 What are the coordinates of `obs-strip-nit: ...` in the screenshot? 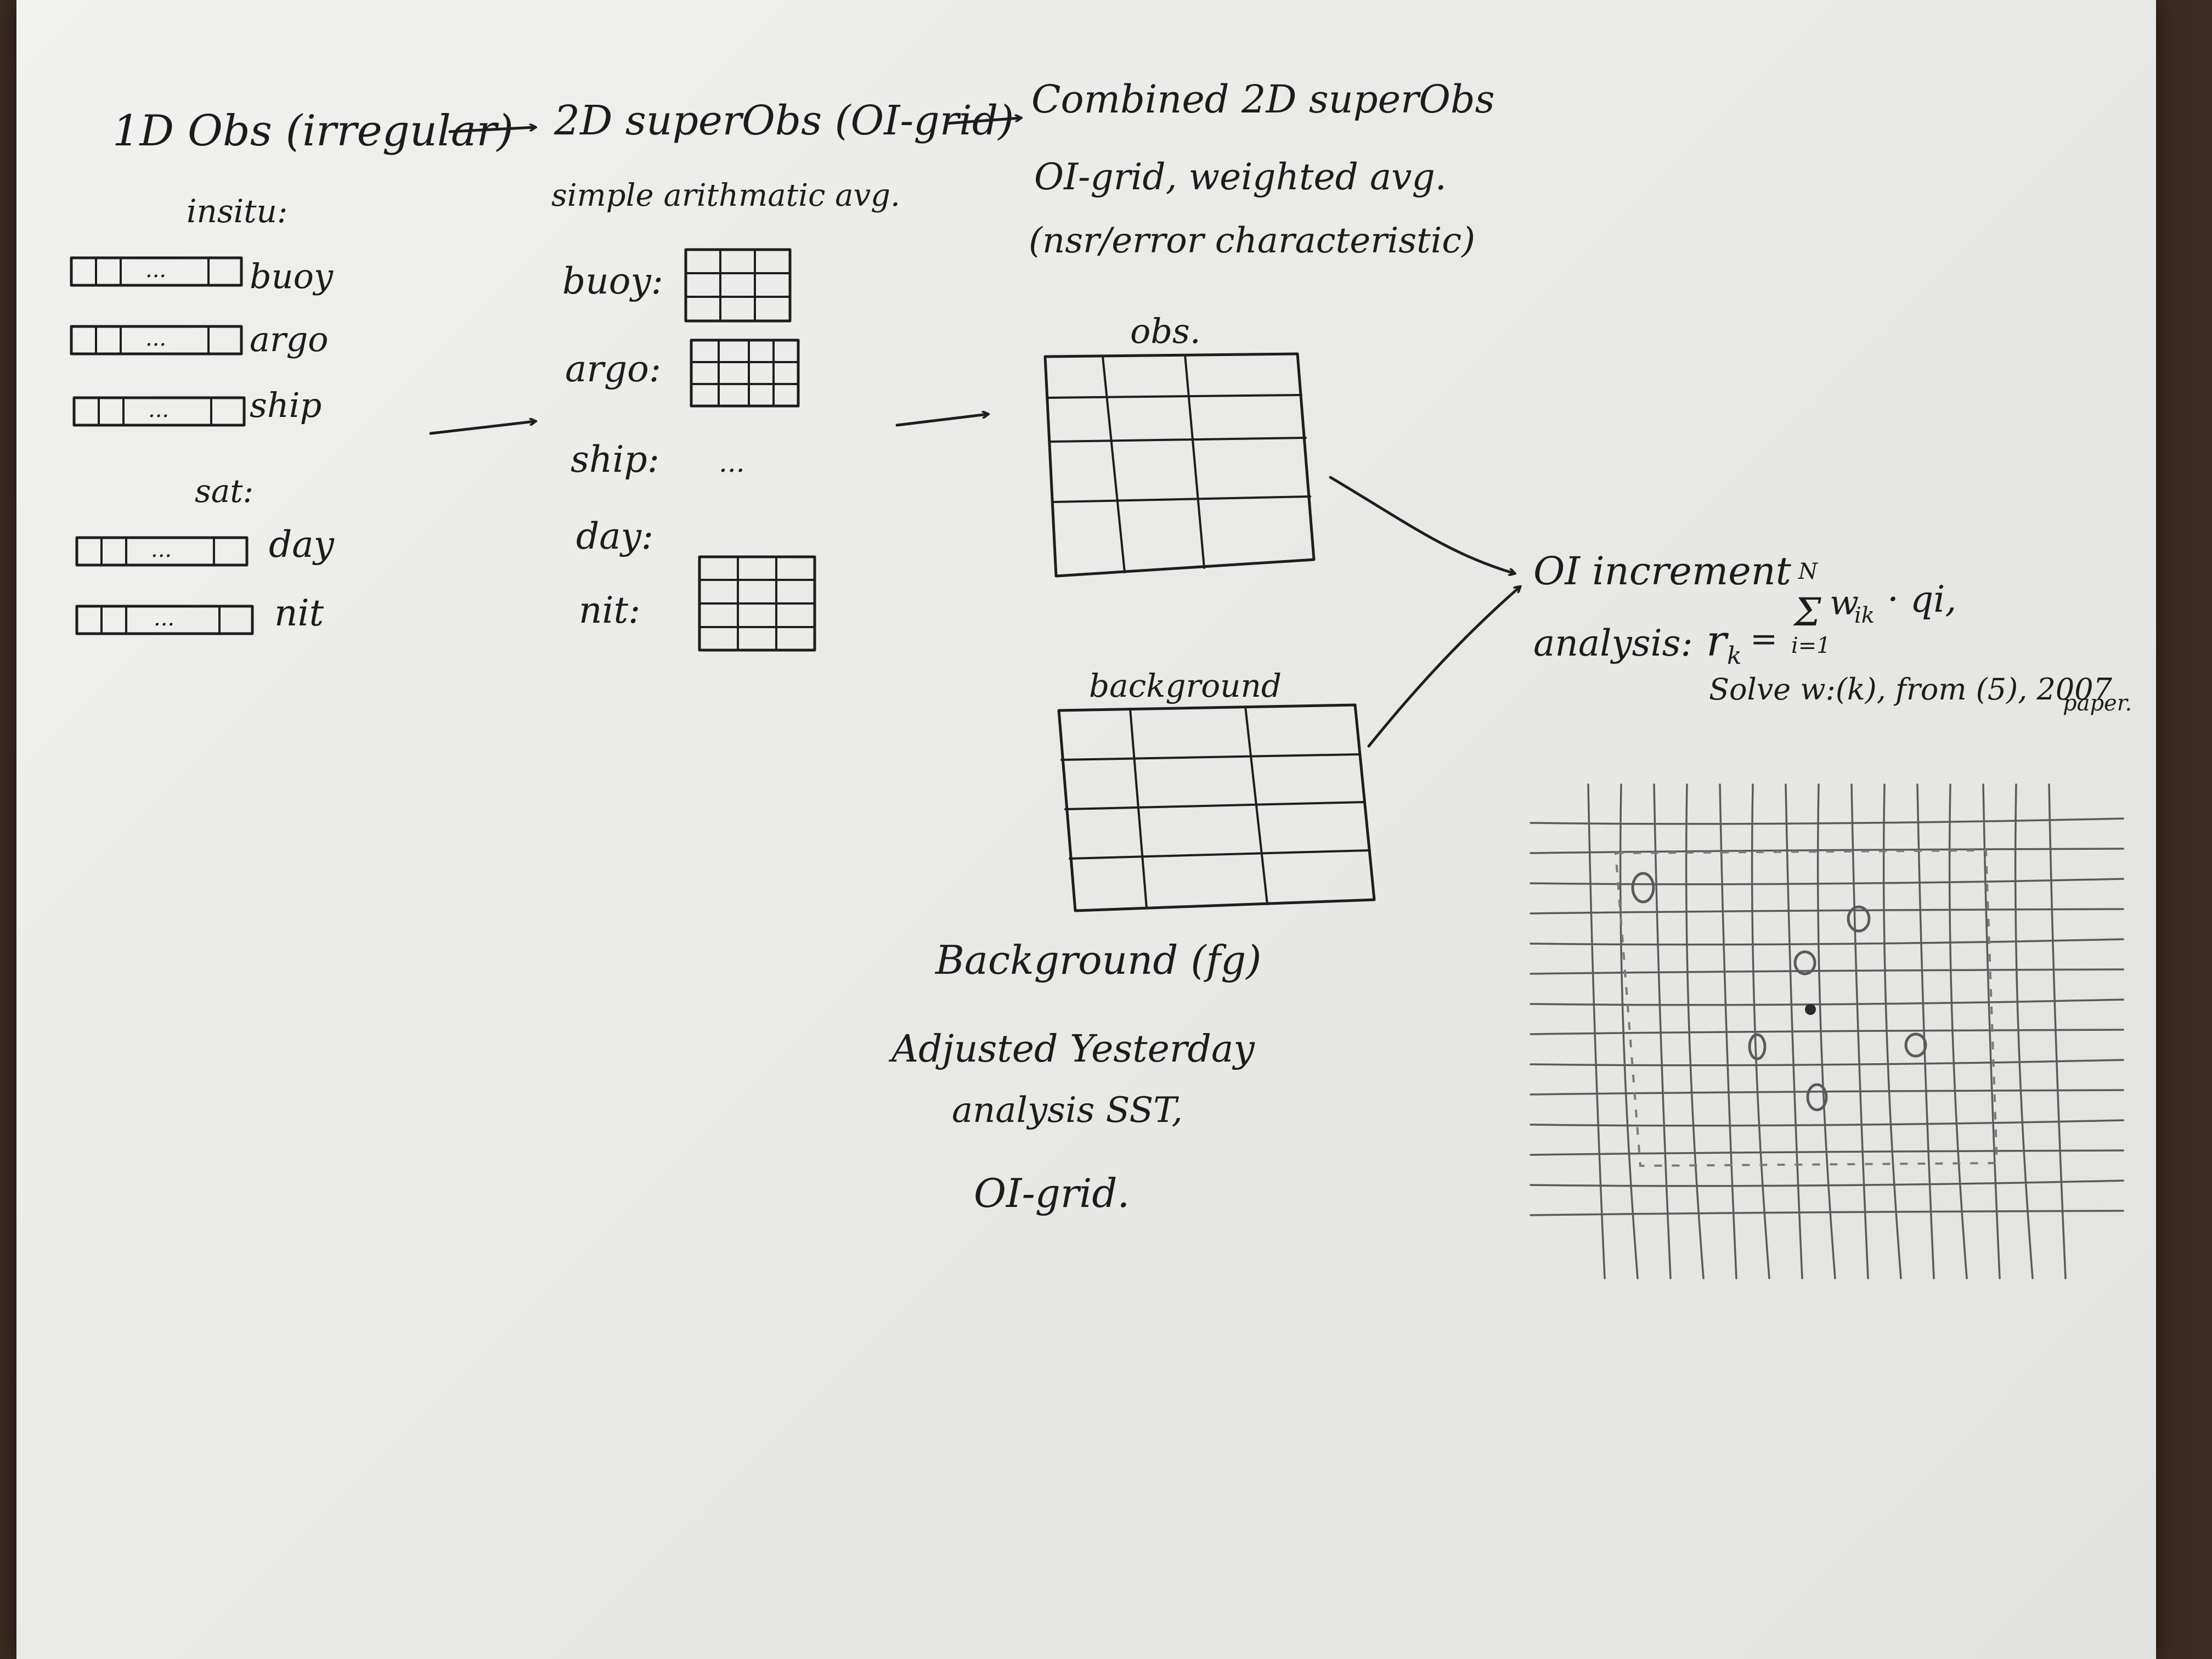 It's located at (164, 620).